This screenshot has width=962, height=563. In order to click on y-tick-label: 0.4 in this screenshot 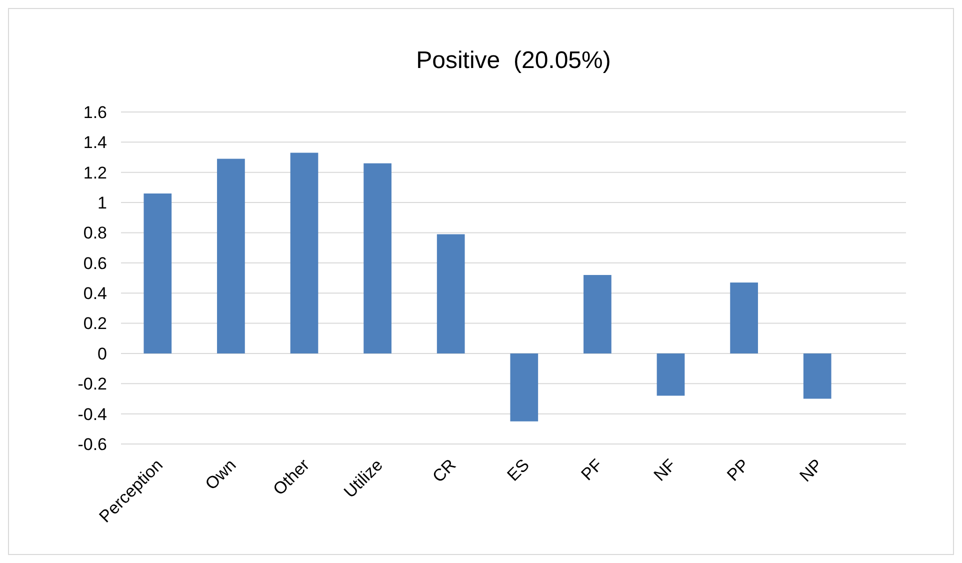, I will do `click(95, 294)`.